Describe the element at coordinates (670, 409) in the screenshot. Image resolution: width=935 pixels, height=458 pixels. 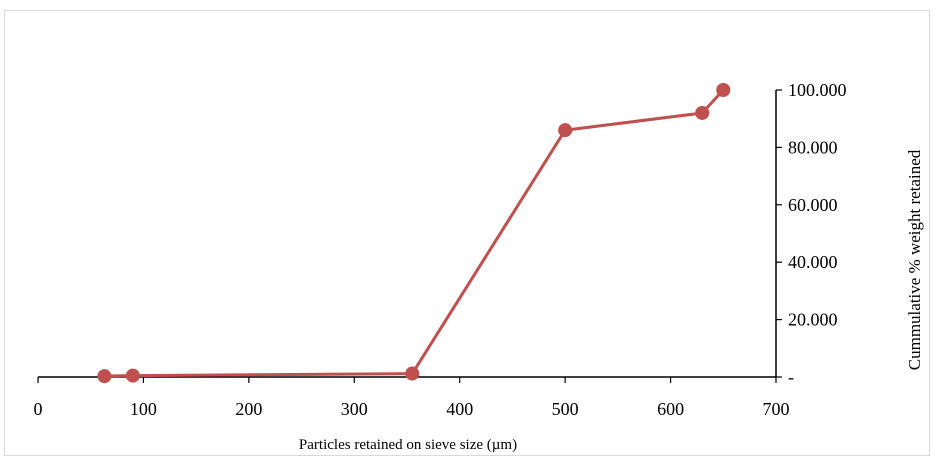
I see `x-tick-label: 600` at that location.